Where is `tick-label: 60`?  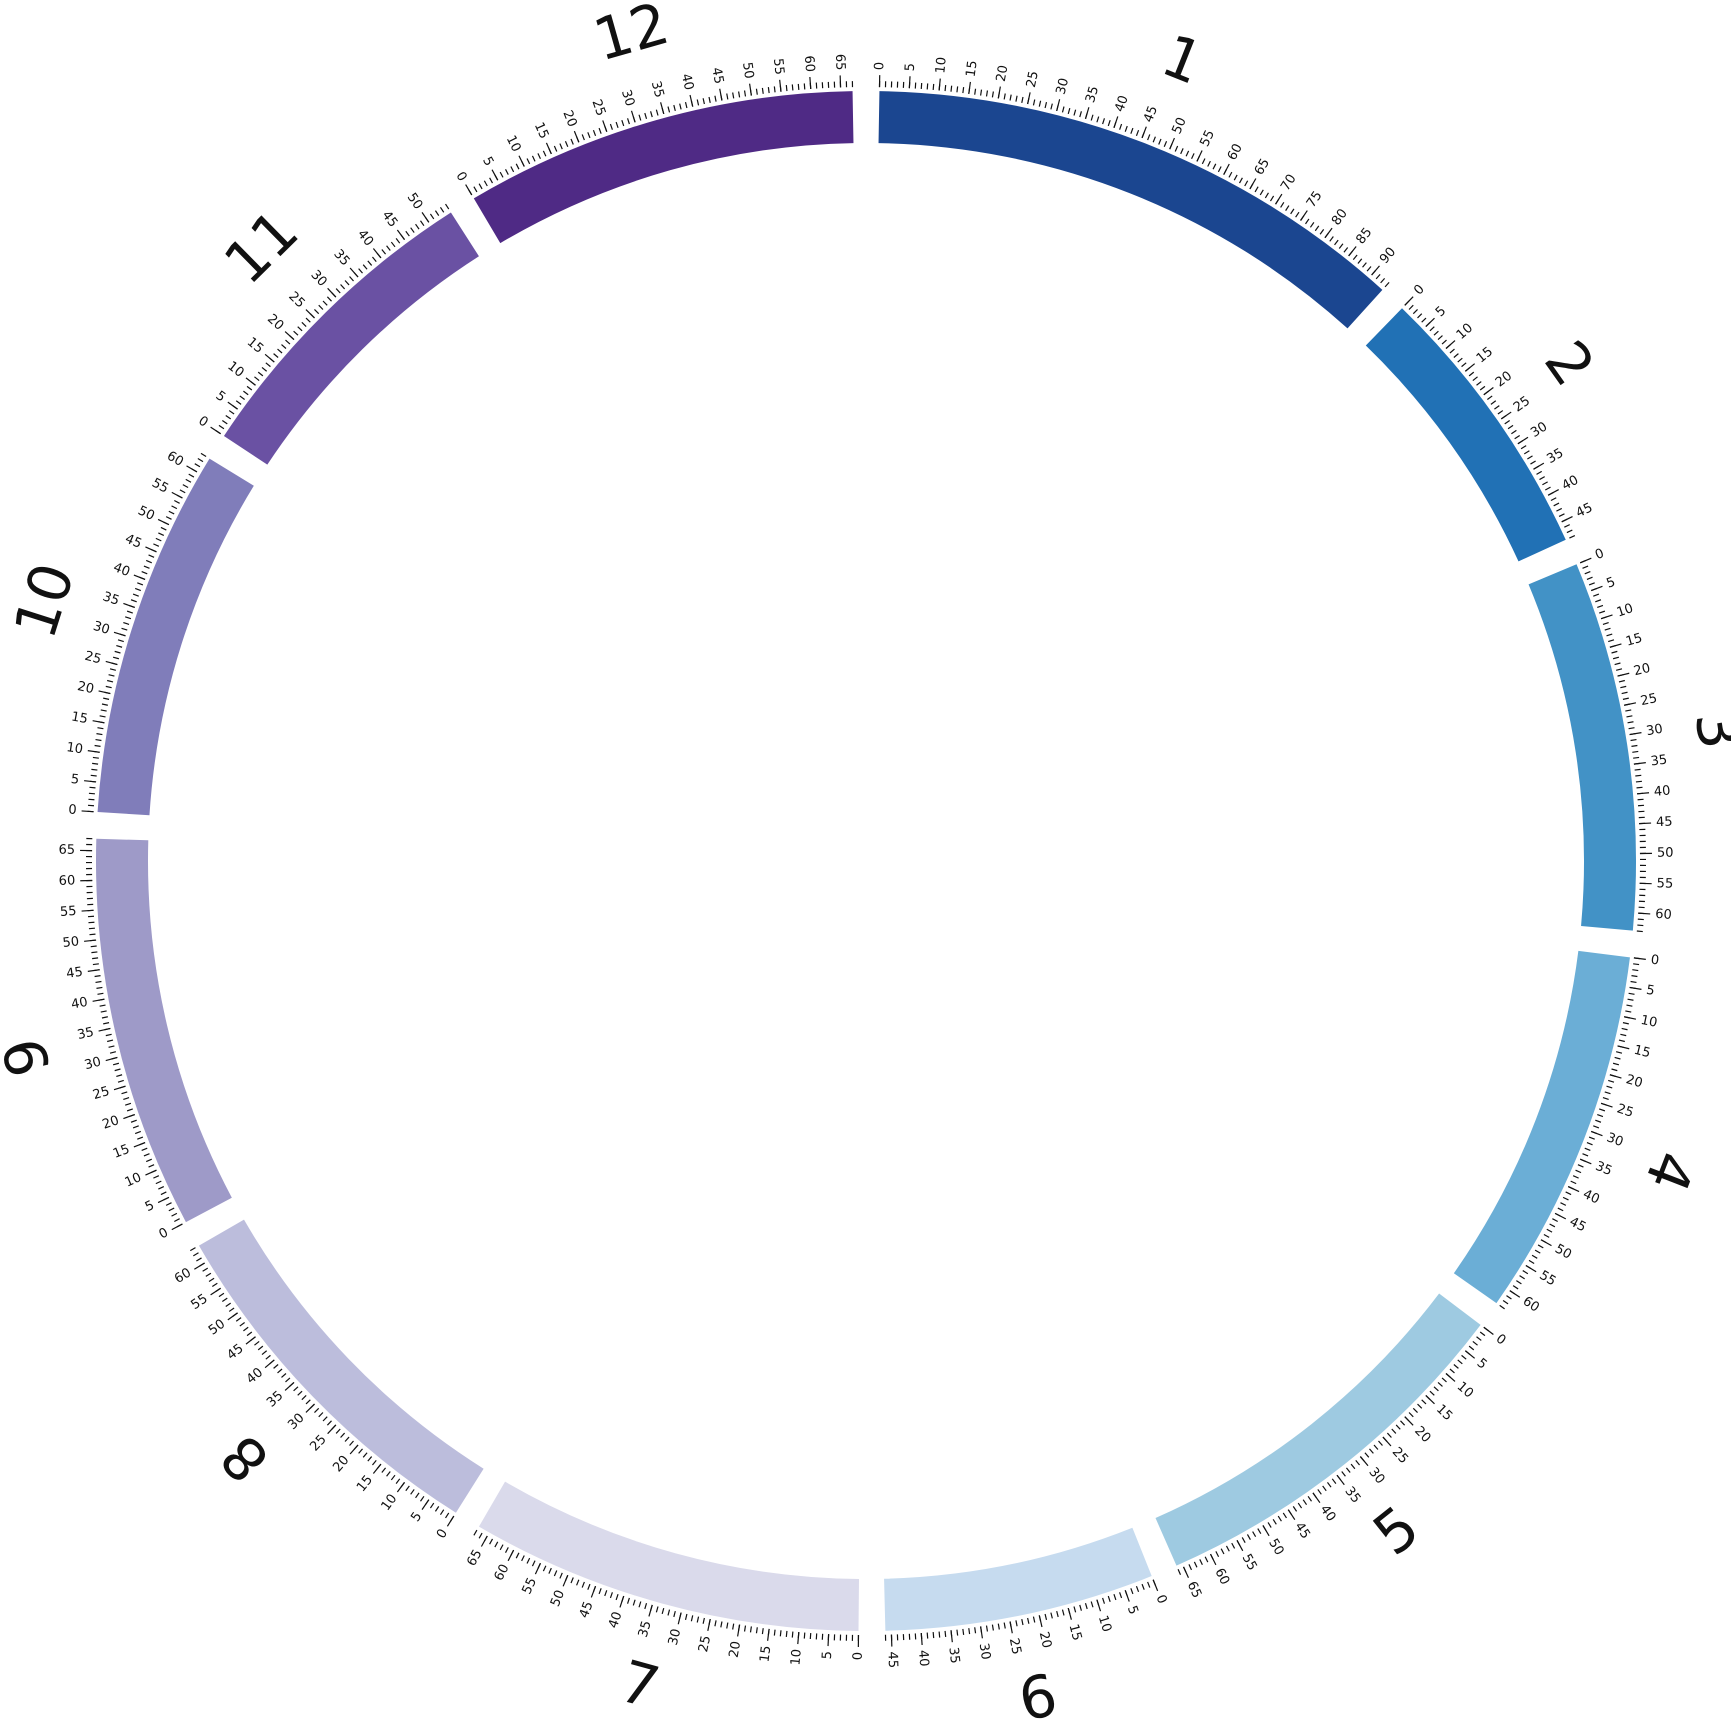
tick-label: 60 is located at coordinates (67, 880).